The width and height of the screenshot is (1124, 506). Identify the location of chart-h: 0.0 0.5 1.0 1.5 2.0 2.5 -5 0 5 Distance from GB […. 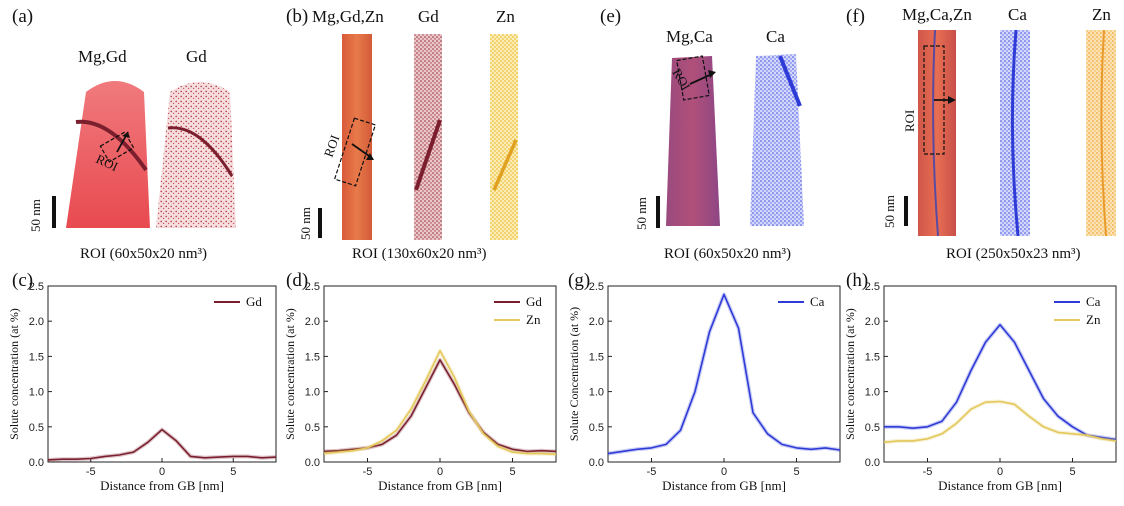
(980, 387).